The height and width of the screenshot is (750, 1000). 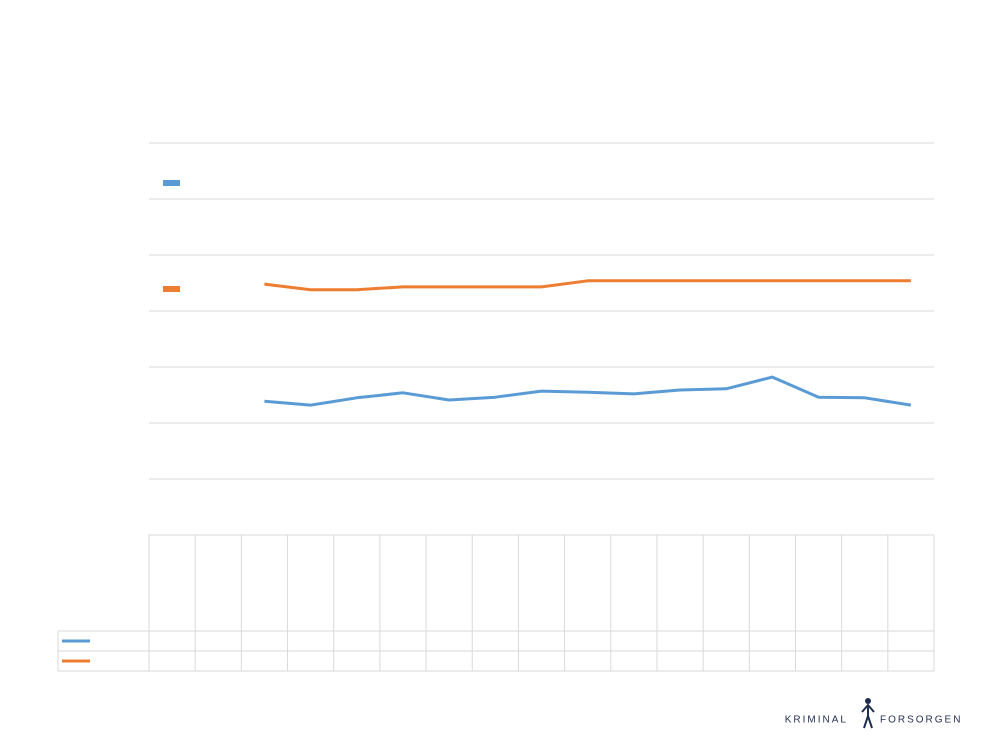 What do you see at coordinates (868, 716) in the screenshot?
I see `logo-icon-body` at bounding box center [868, 716].